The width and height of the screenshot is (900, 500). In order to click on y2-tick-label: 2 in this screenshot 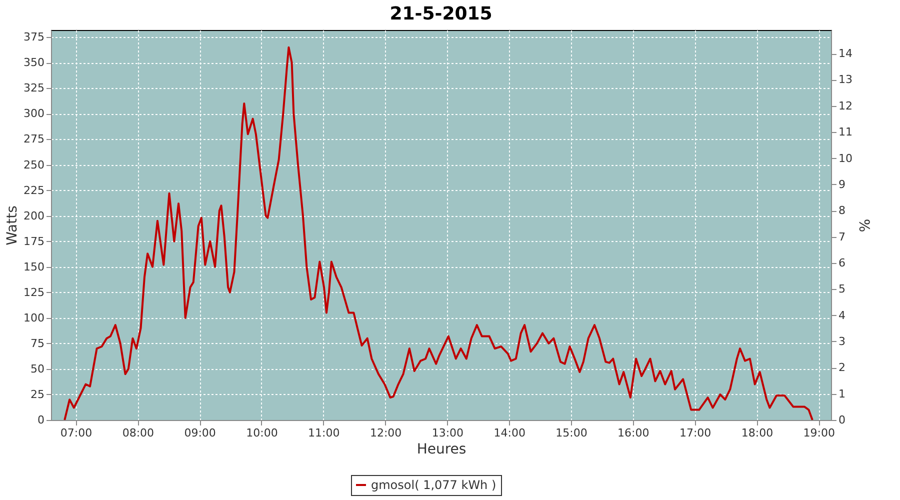, I will do `click(842, 367)`.